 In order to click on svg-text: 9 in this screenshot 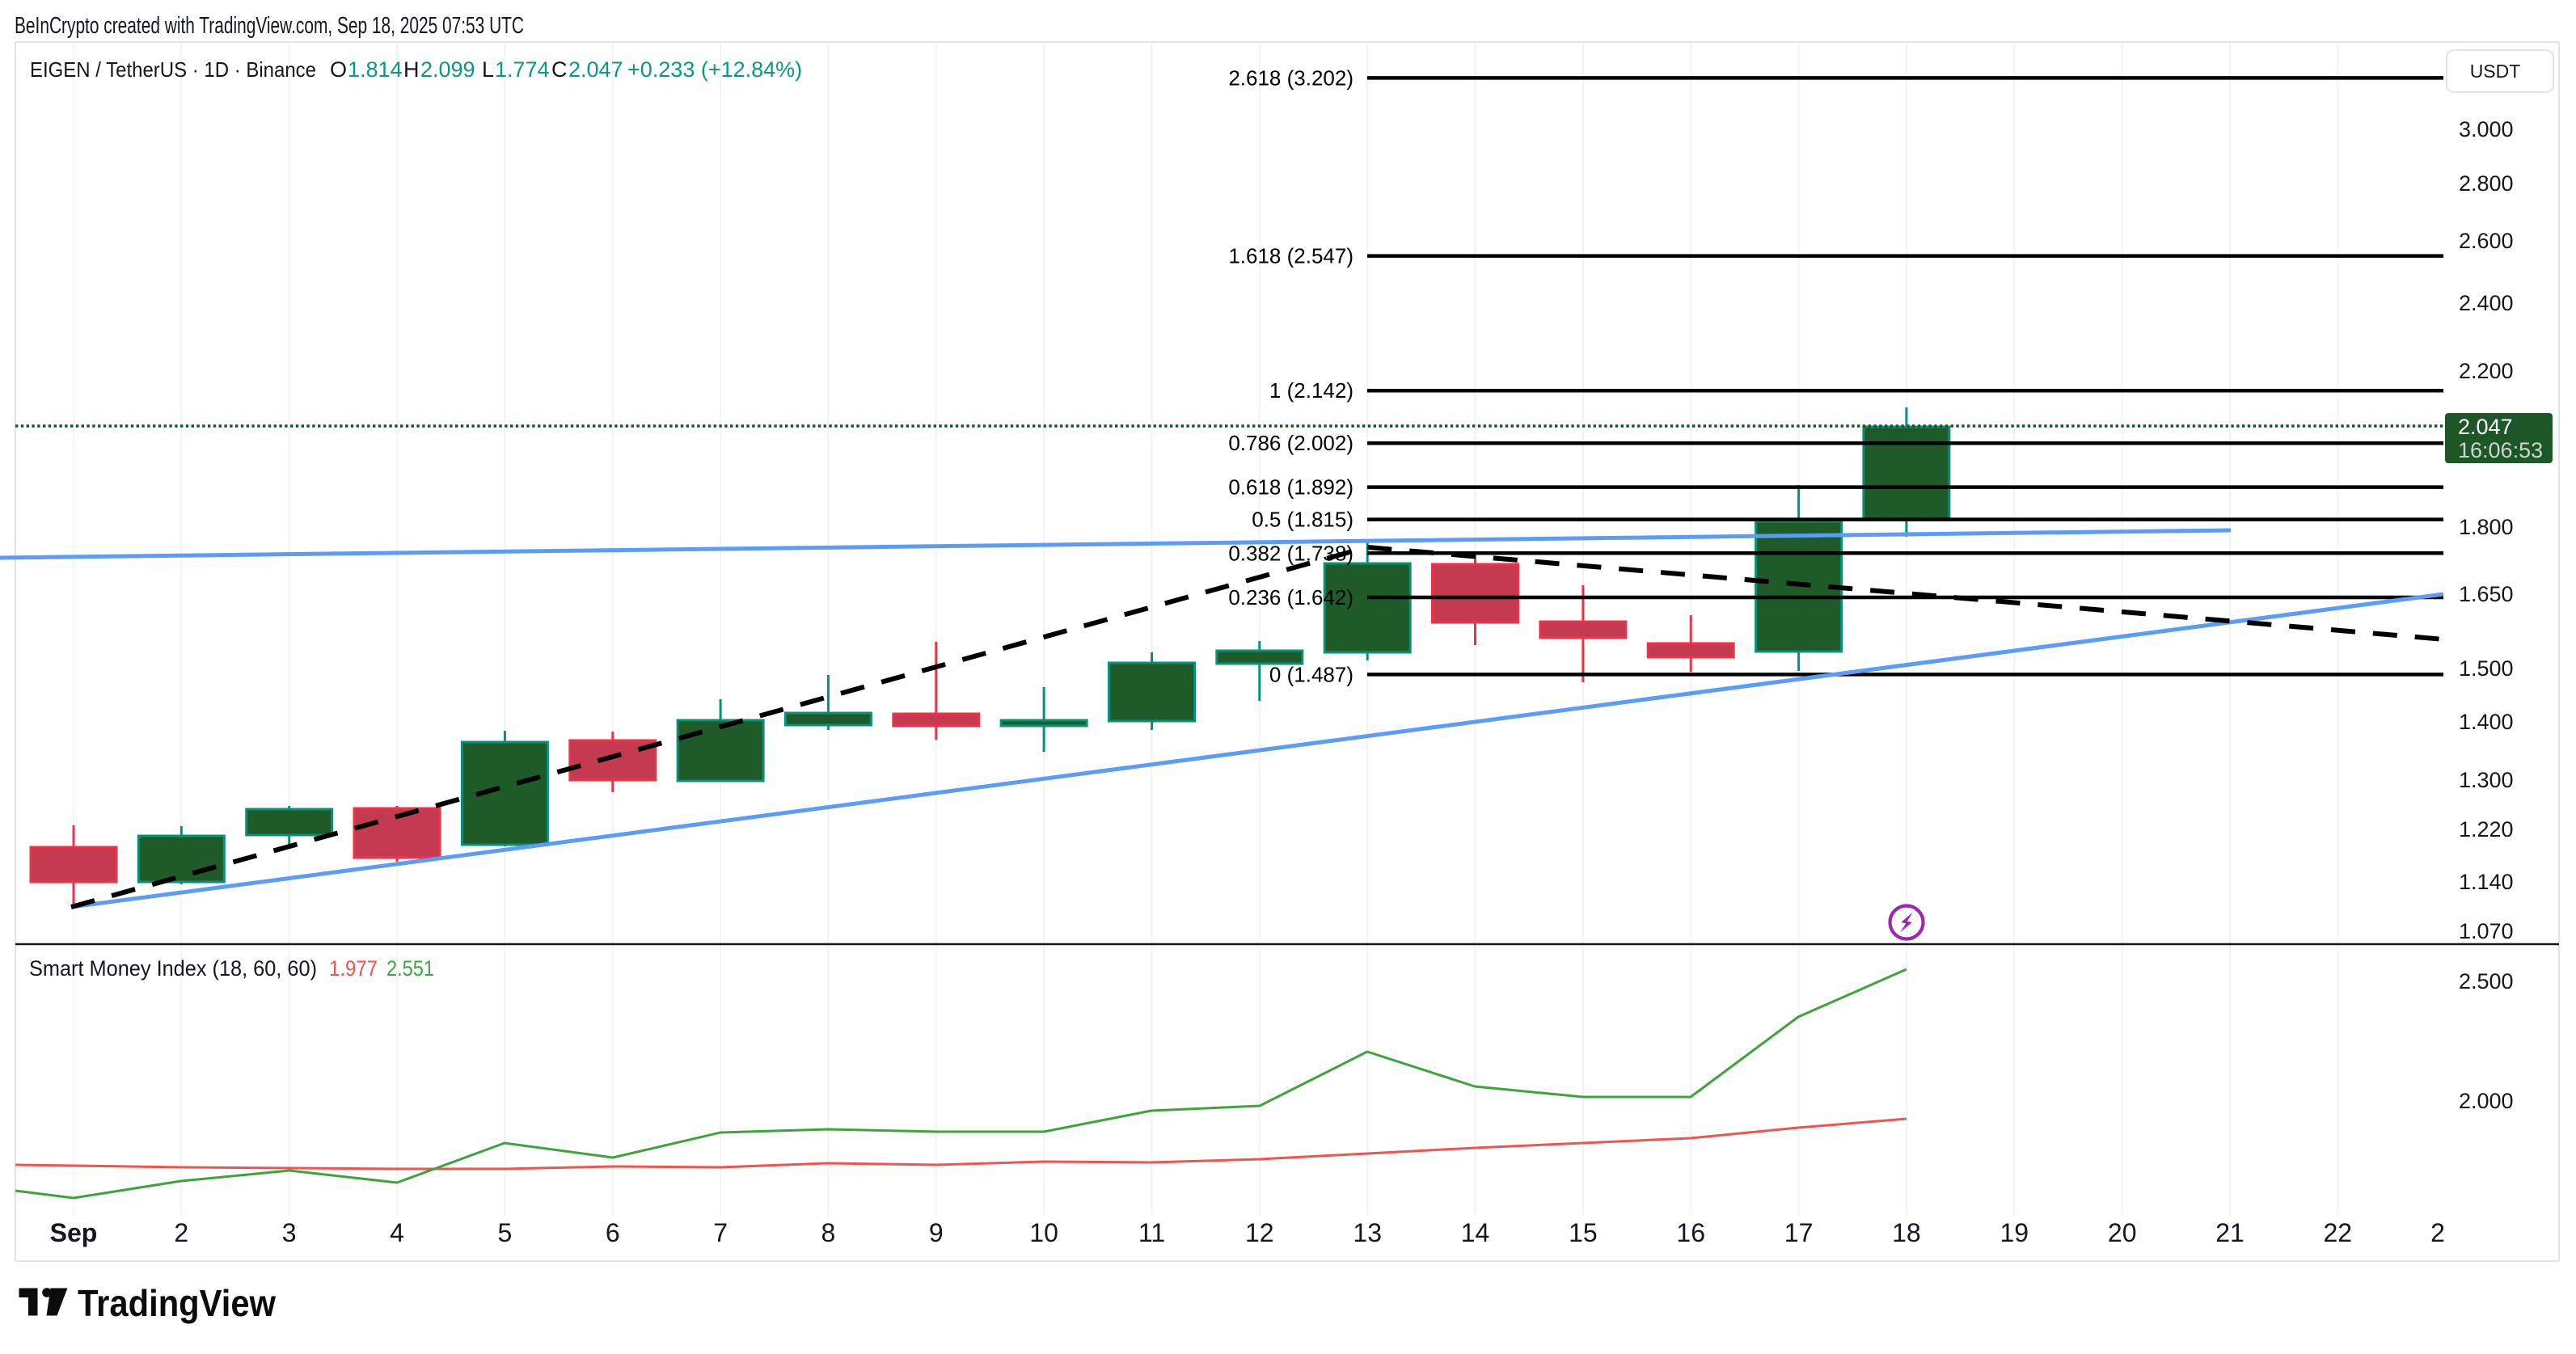, I will do `click(936, 1232)`.